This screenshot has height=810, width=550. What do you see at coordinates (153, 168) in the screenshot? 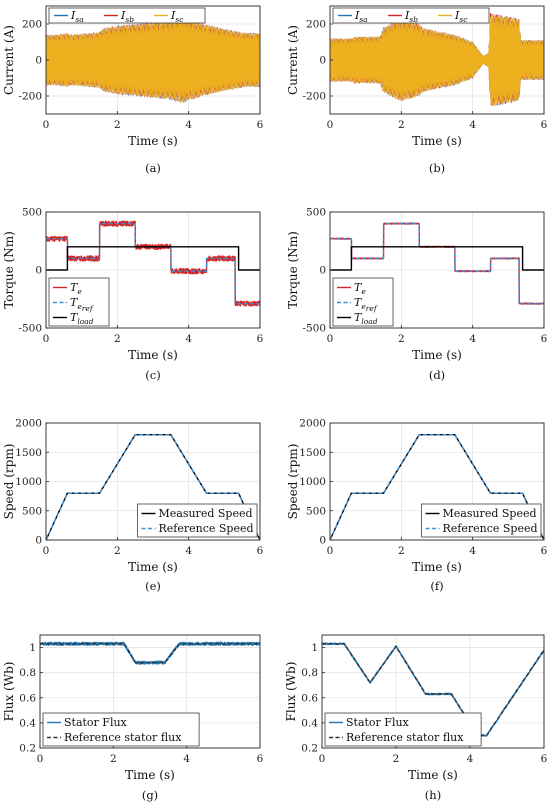
I see `panel-caption: (a)` at bounding box center [153, 168].